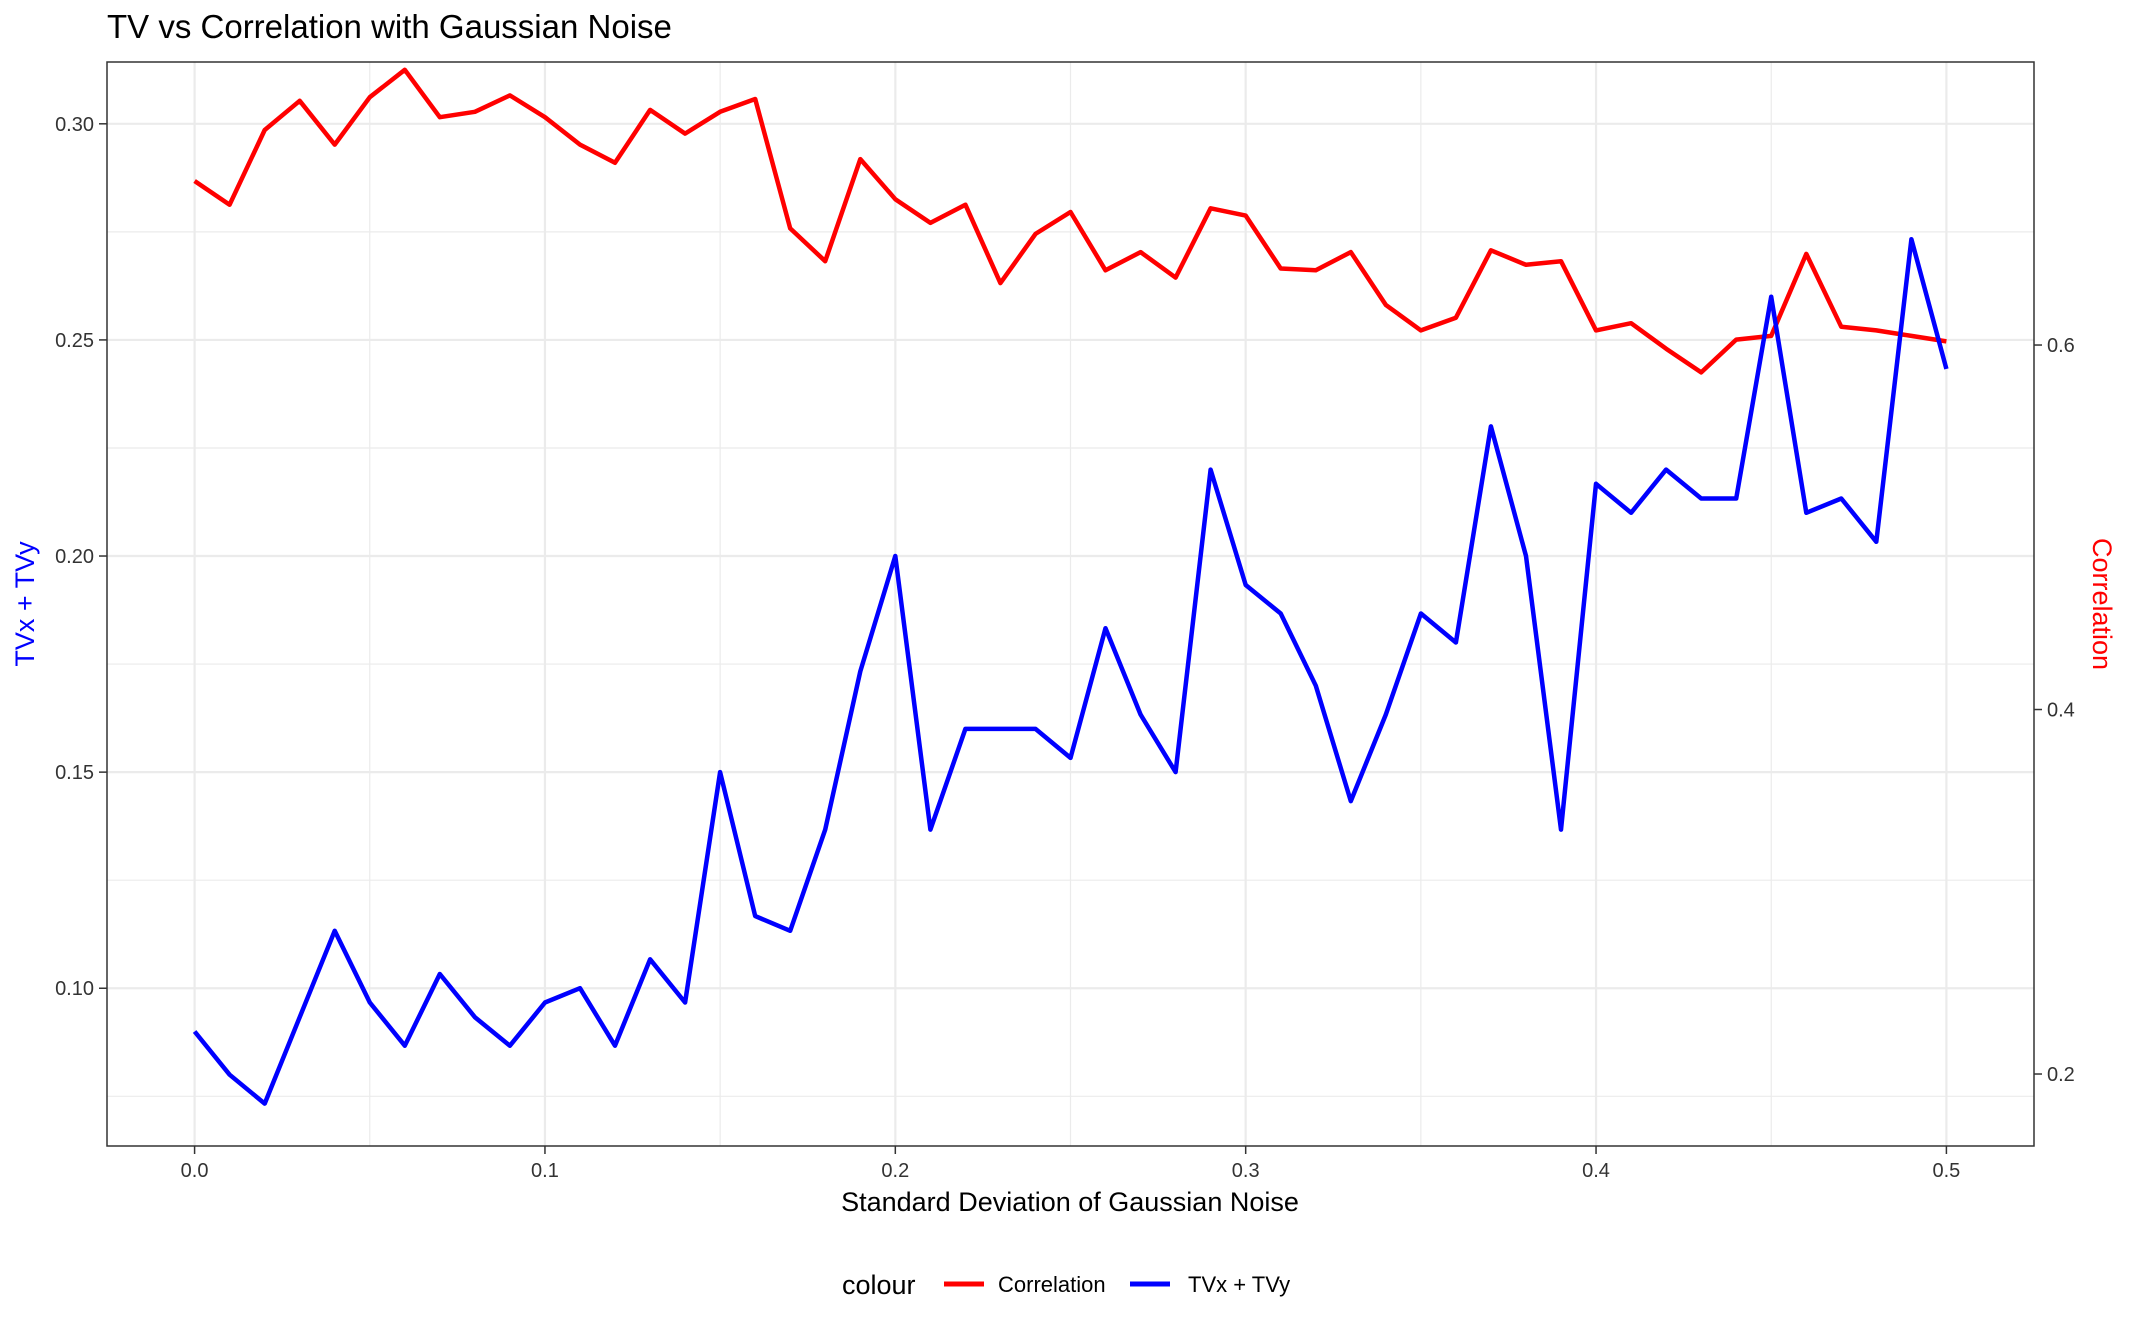 The width and height of the screenshot is (2130, 1336). What do you see at coordinates (1246, 1171) in the screenshot?
I see `x-tick-label: 0.3` at bounding box center [1246, 1171].